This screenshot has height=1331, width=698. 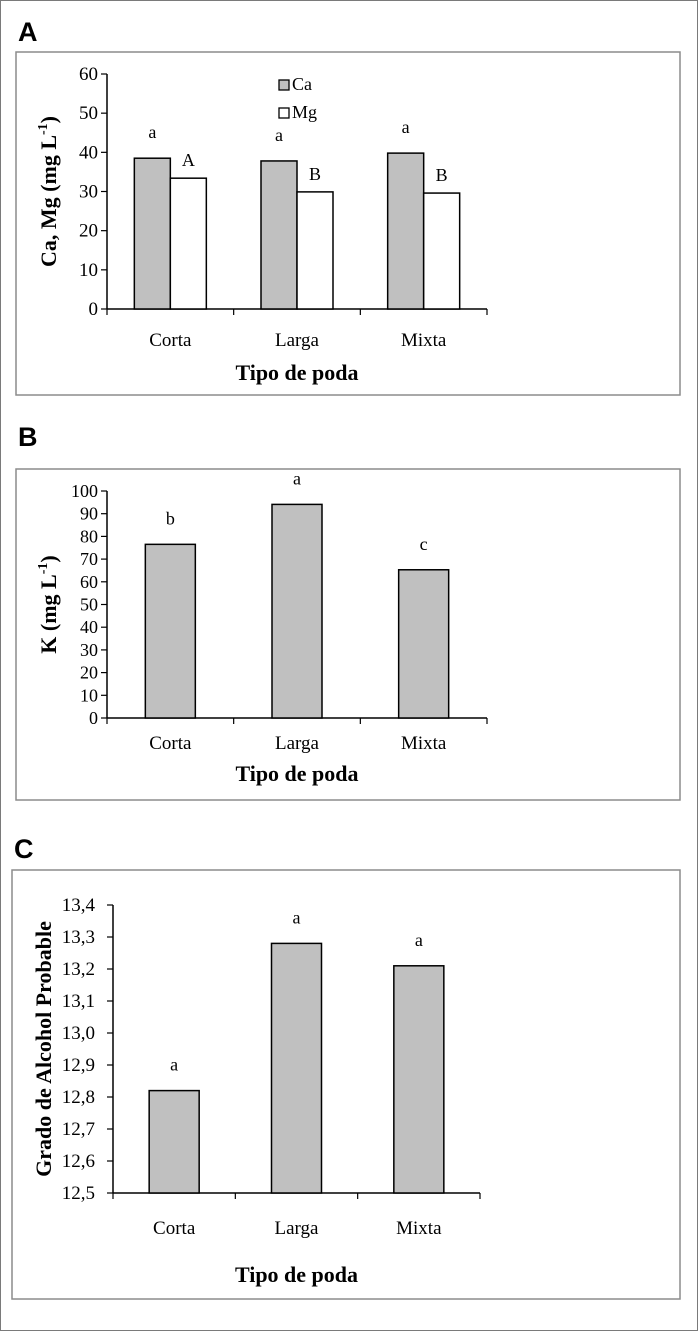 What do you see at coordinates (284, 113) in the screenshot?
I see `legend-swatch-mg` at bounding box center [284, 113].